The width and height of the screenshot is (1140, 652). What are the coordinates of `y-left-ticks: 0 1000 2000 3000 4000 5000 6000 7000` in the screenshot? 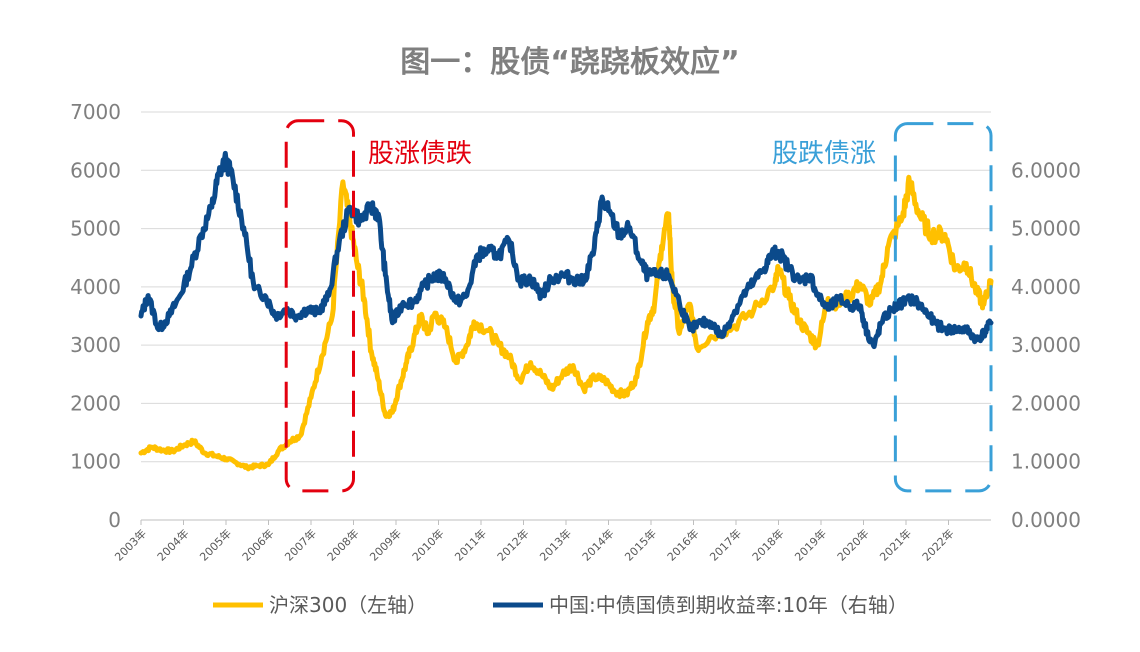 It's located at (95, 316).